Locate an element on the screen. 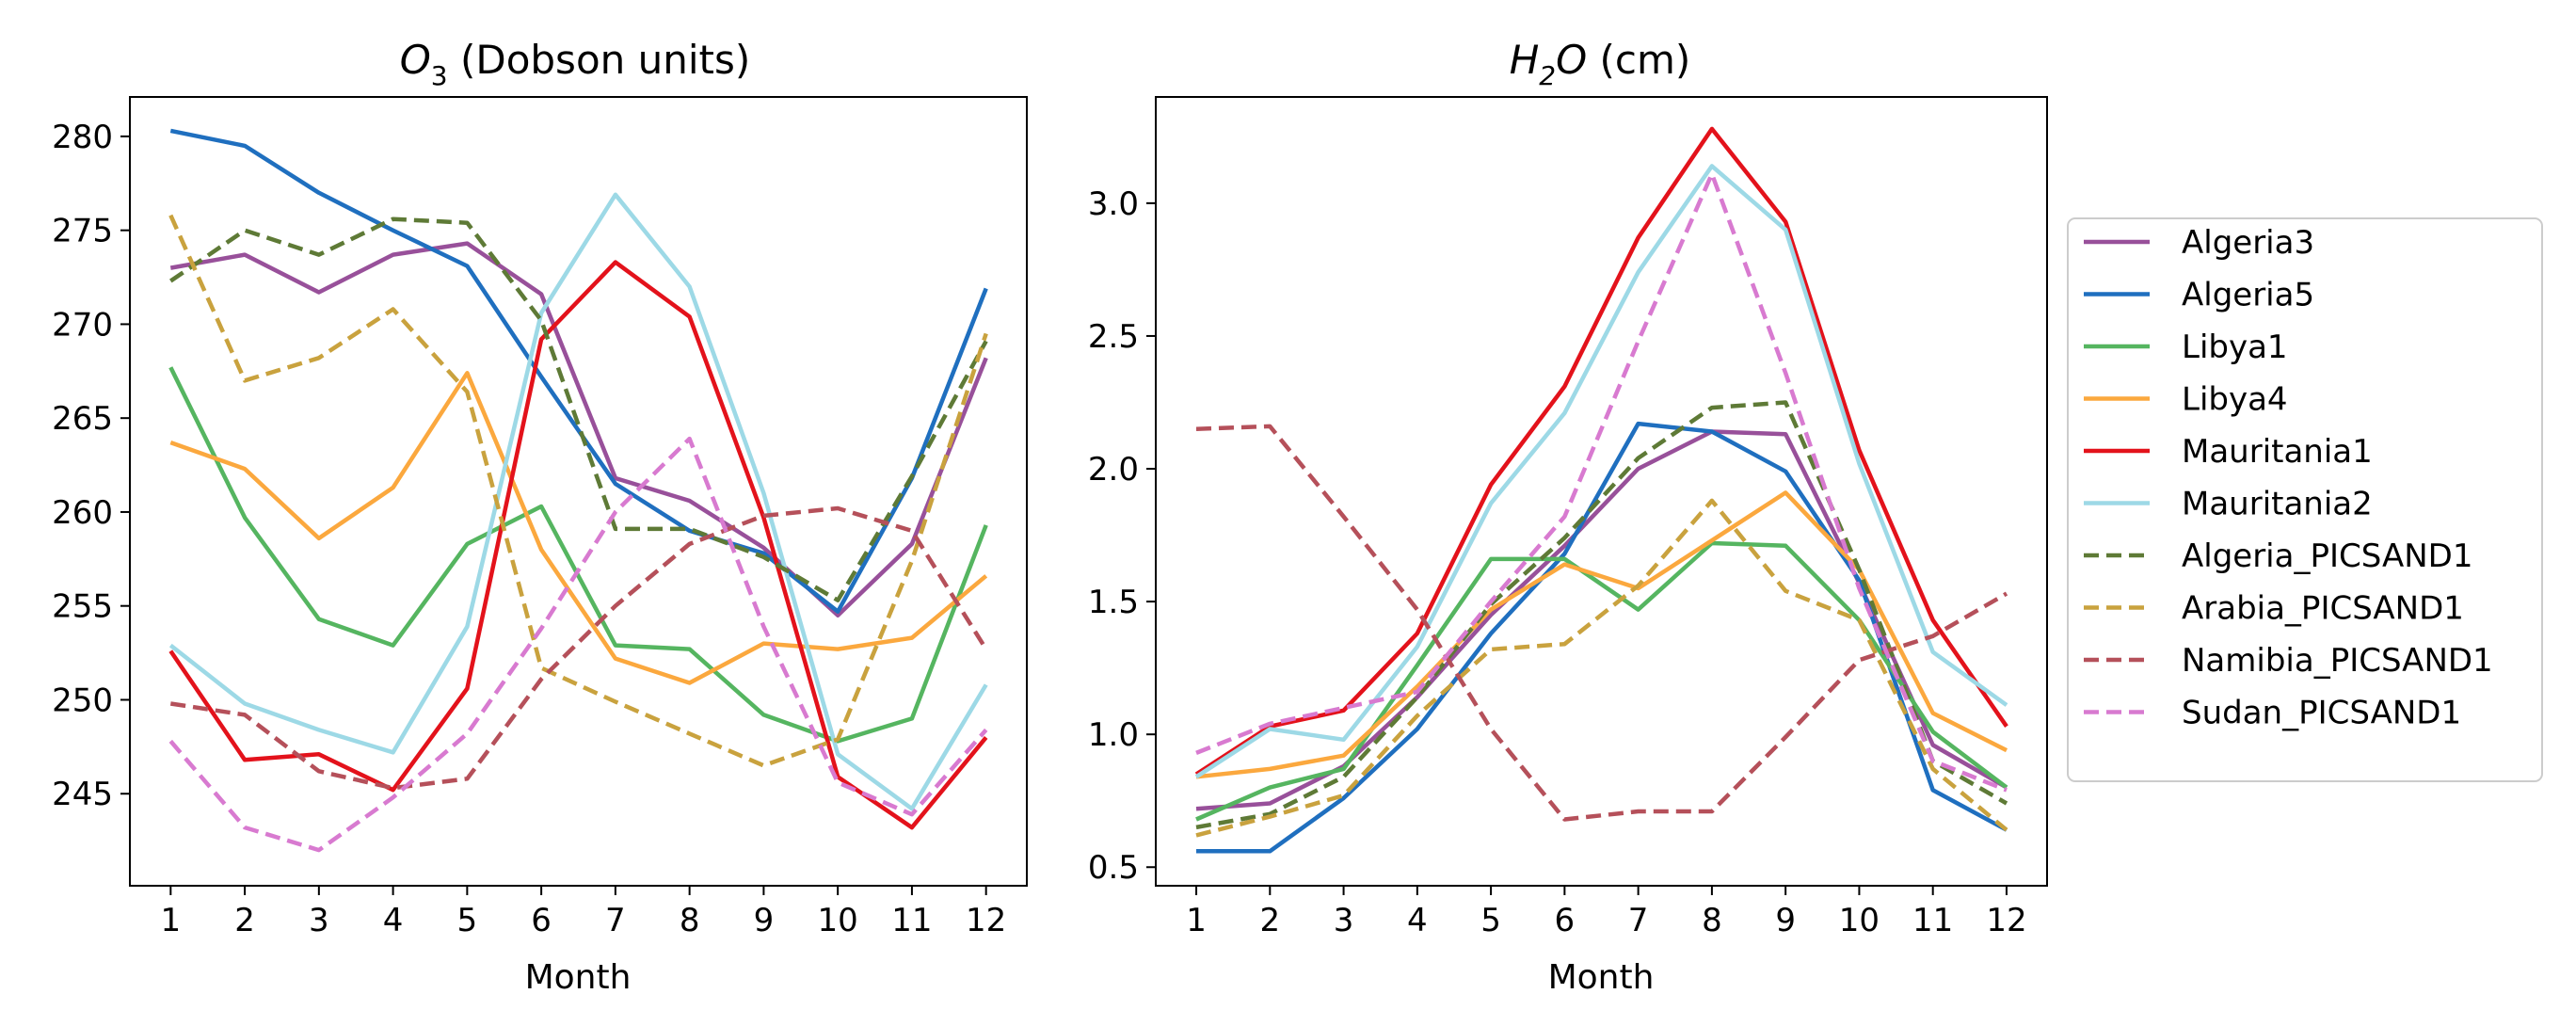 This screenshot has width=2576, height=1010. legend-item-algeria5: Algeria5 is located at coordinates (2199, 295).